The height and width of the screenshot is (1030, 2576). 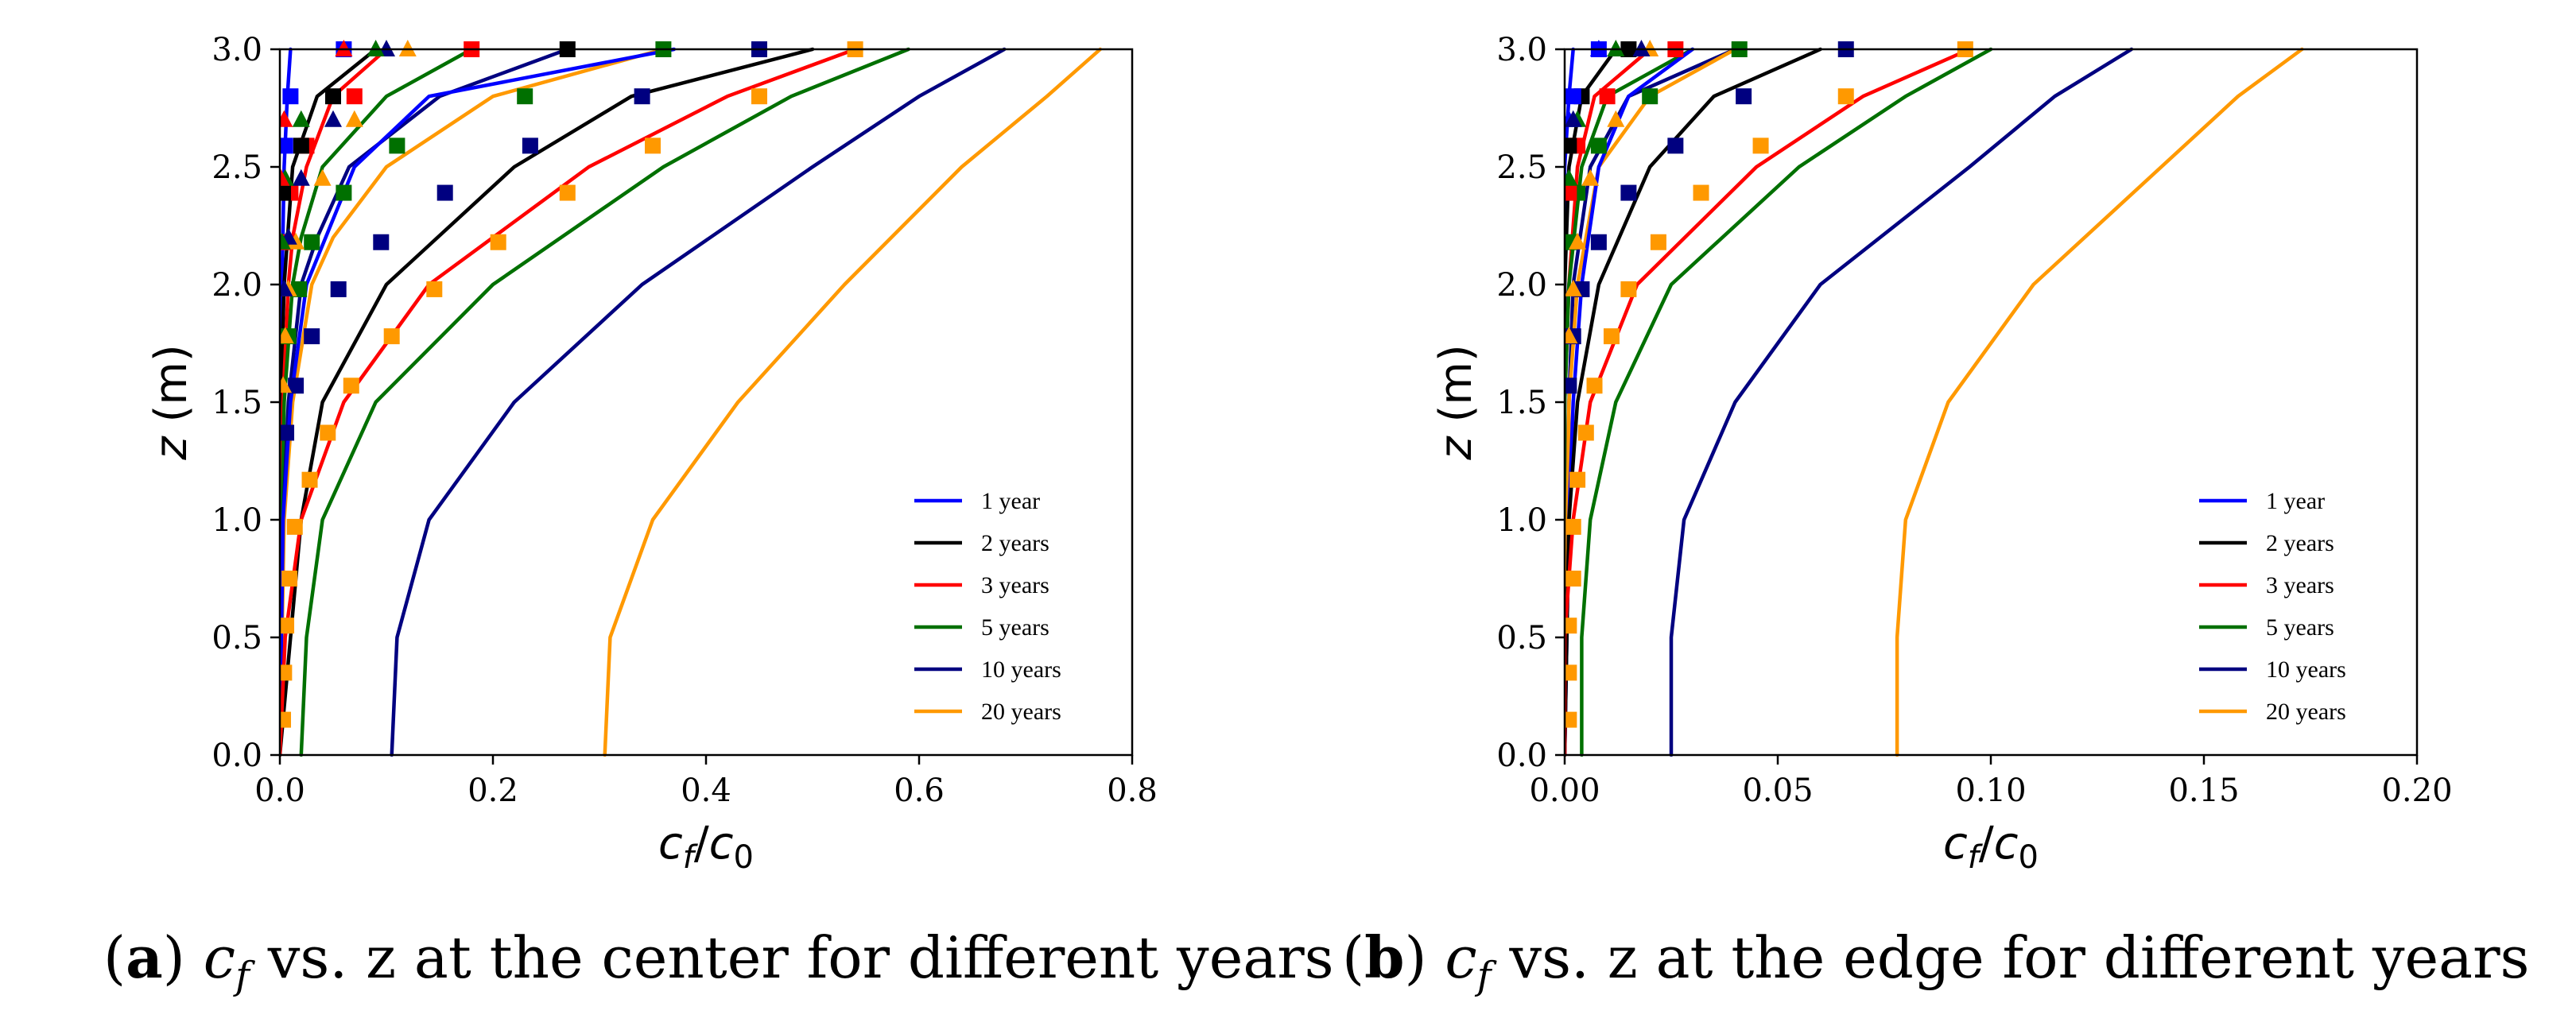 What do you see at coordinates (1522, 403) in the screenshot?
I see `y-tick-label: 1.5` at bounding box center [1522, 403].